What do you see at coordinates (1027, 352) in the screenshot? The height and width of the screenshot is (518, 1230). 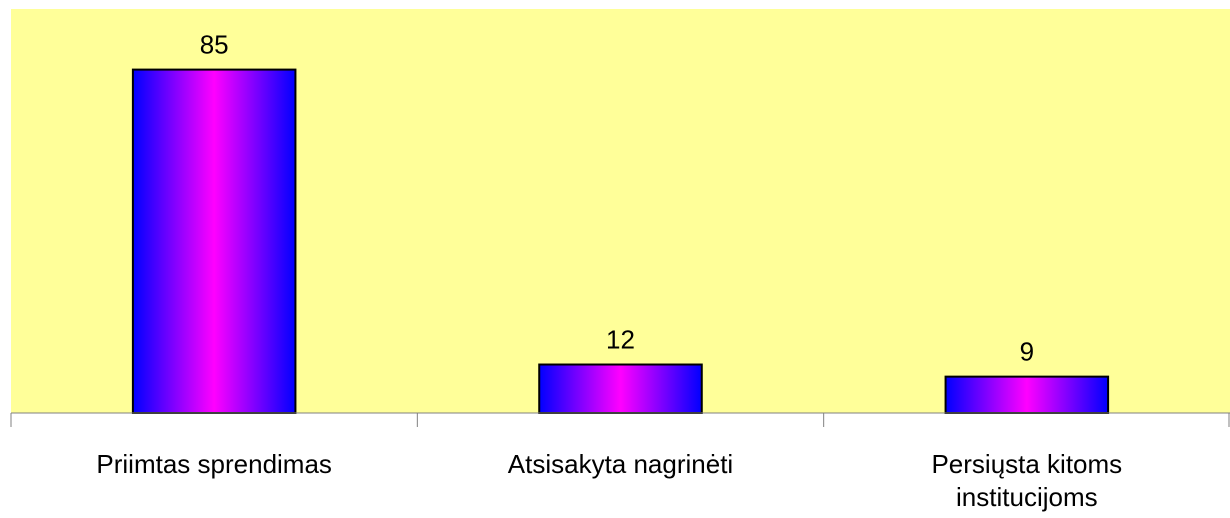 I see `data-label: 9` at bounding box center [1027, 352].